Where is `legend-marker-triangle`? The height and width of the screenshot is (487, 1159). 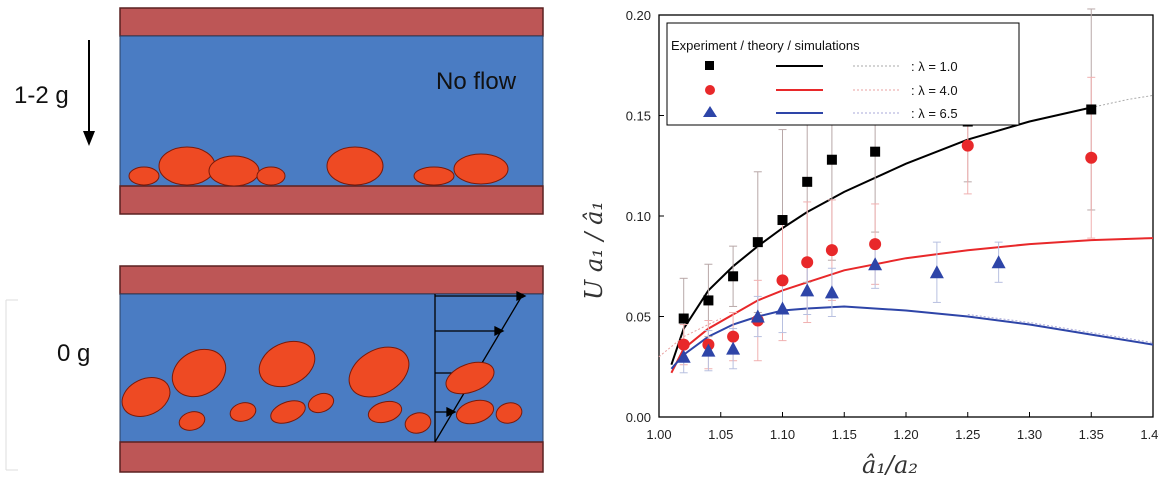 legend-marker-triangle is located at coordinates (710, 111).